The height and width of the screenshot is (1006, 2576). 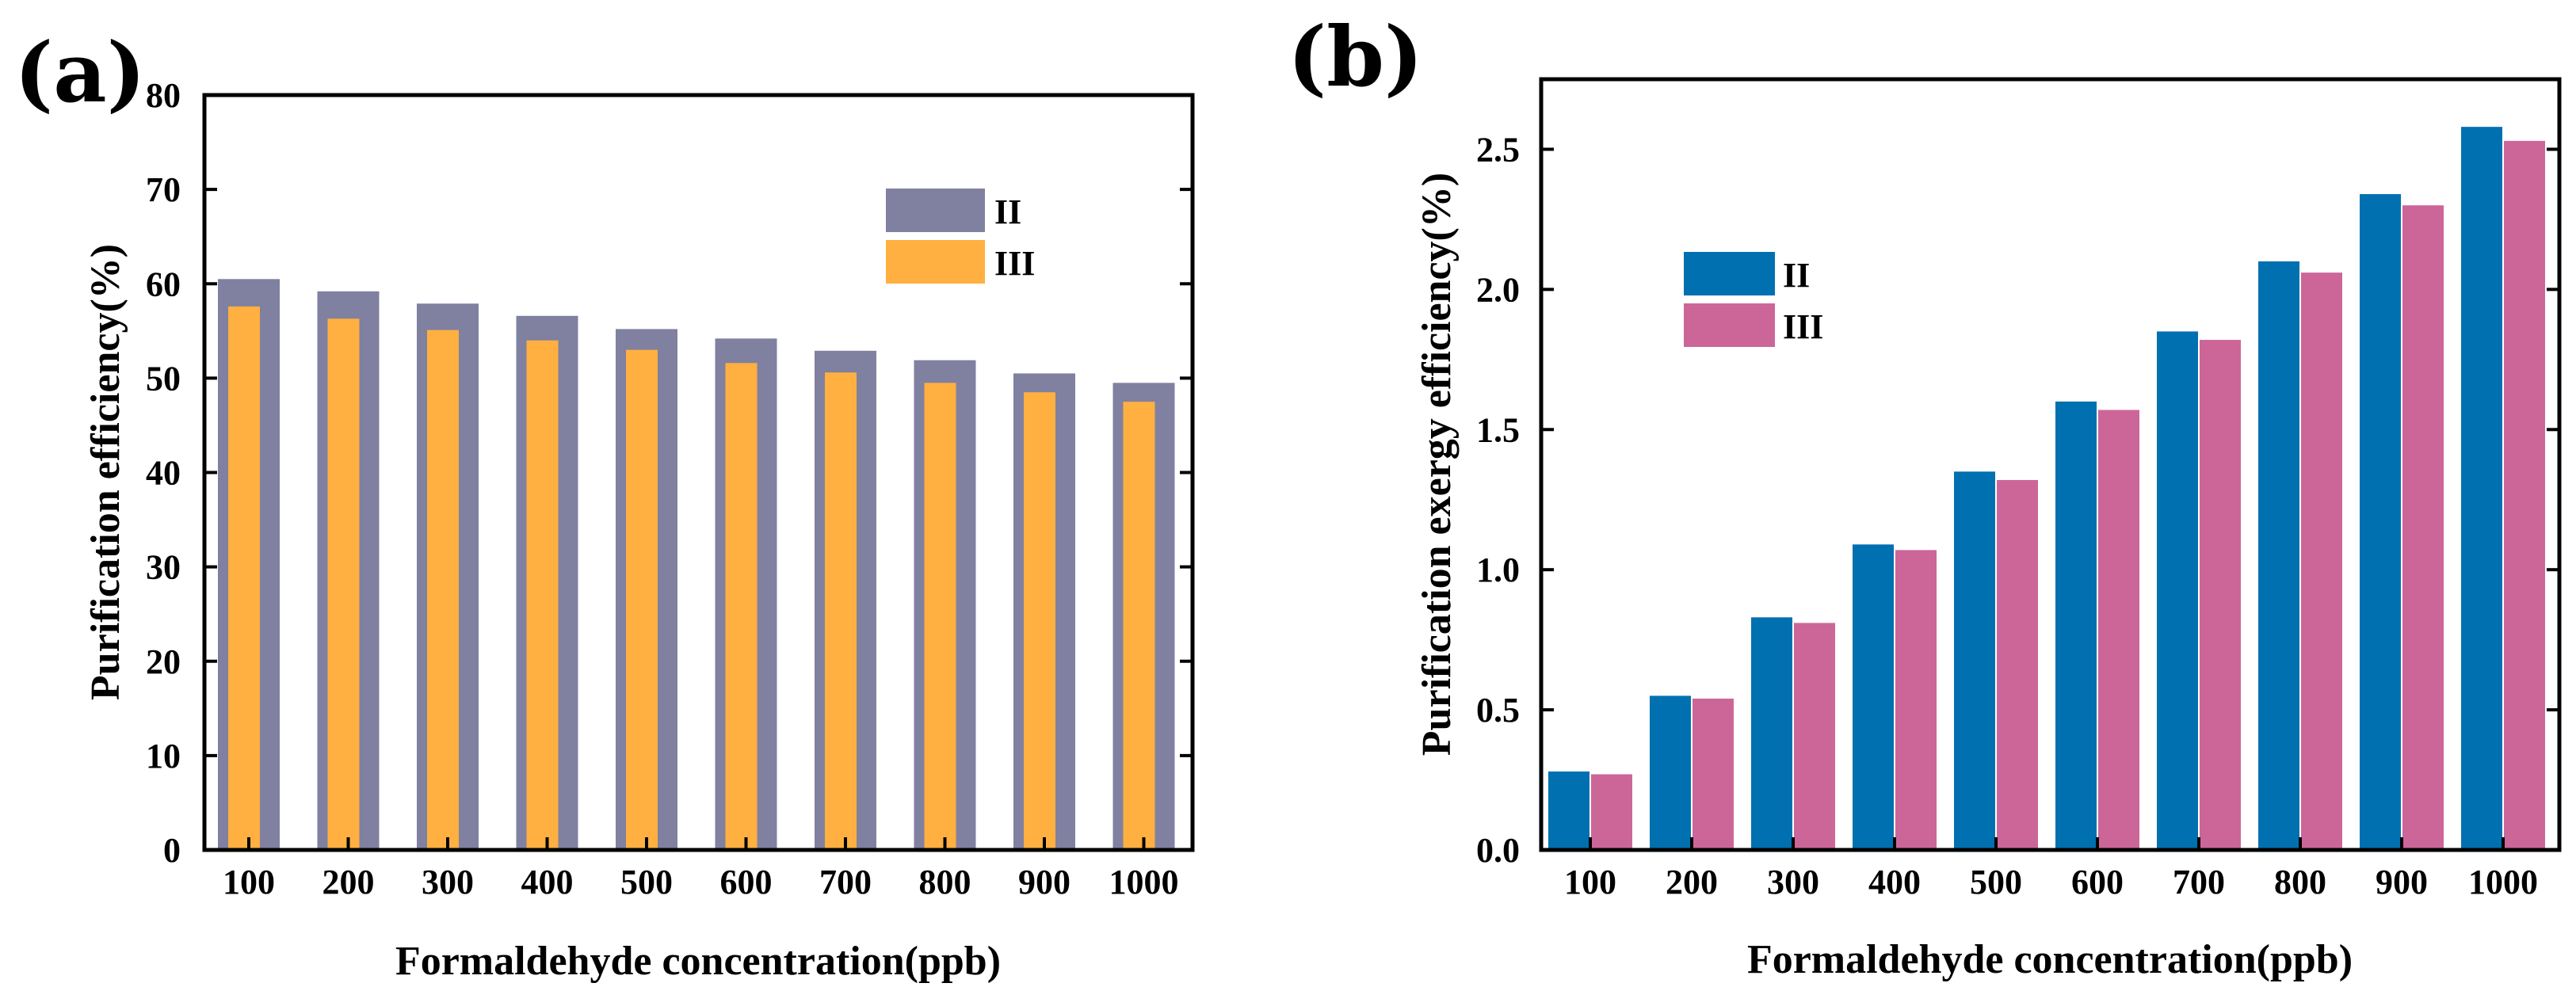 I want to click on panel-b-x-ticks: 100 200 300 400 500 600 700 800 900 1000, so click(x=2051, y=869).